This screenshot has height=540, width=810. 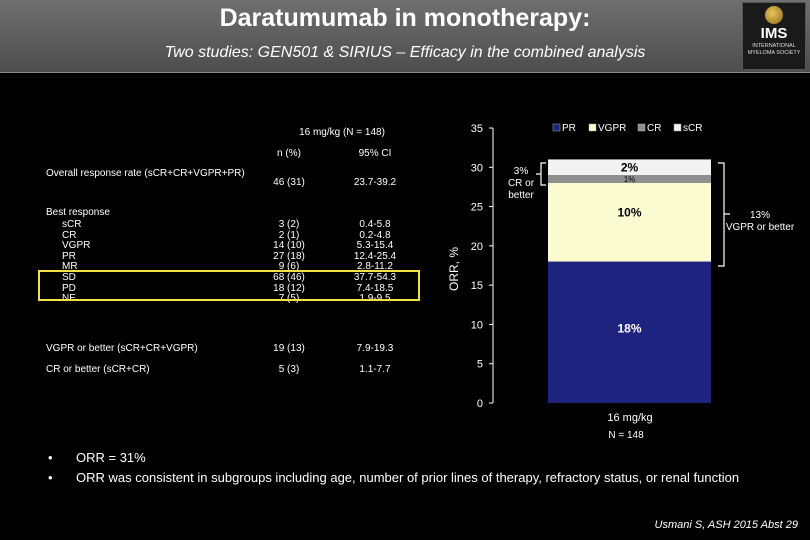 I want to click on table-cell-n: 14 (10), so click(x=289, y=246).